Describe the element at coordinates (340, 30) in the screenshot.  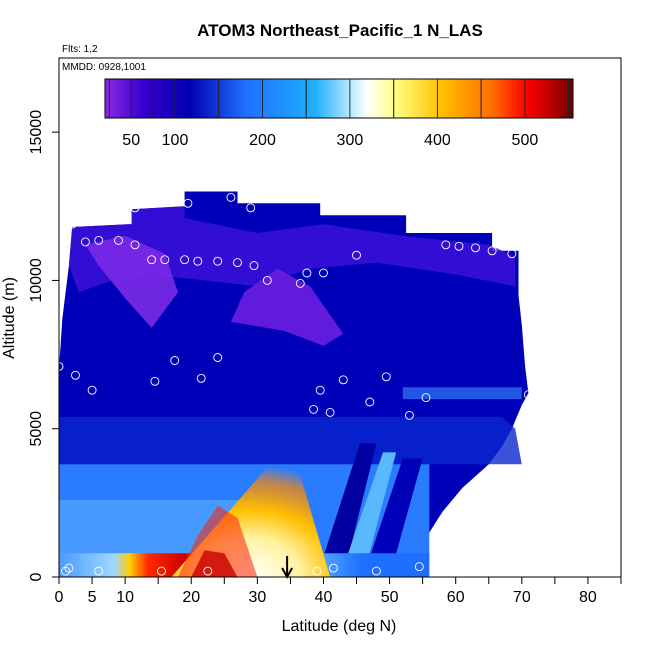
I see `chart-title: ATOM3 Northeast_Pacific_1 N_LAS` at that location.